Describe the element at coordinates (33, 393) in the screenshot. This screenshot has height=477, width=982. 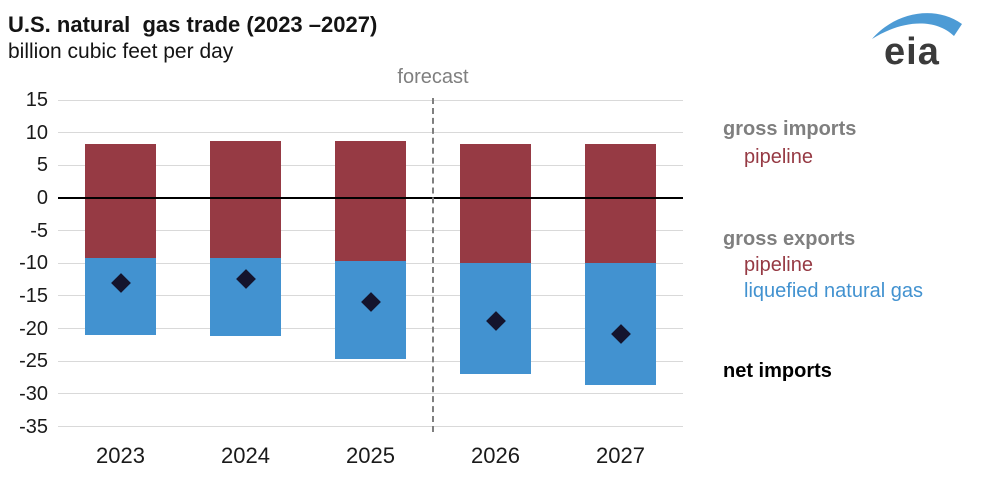
I see `y-axis-tick-label: -30` at that location.